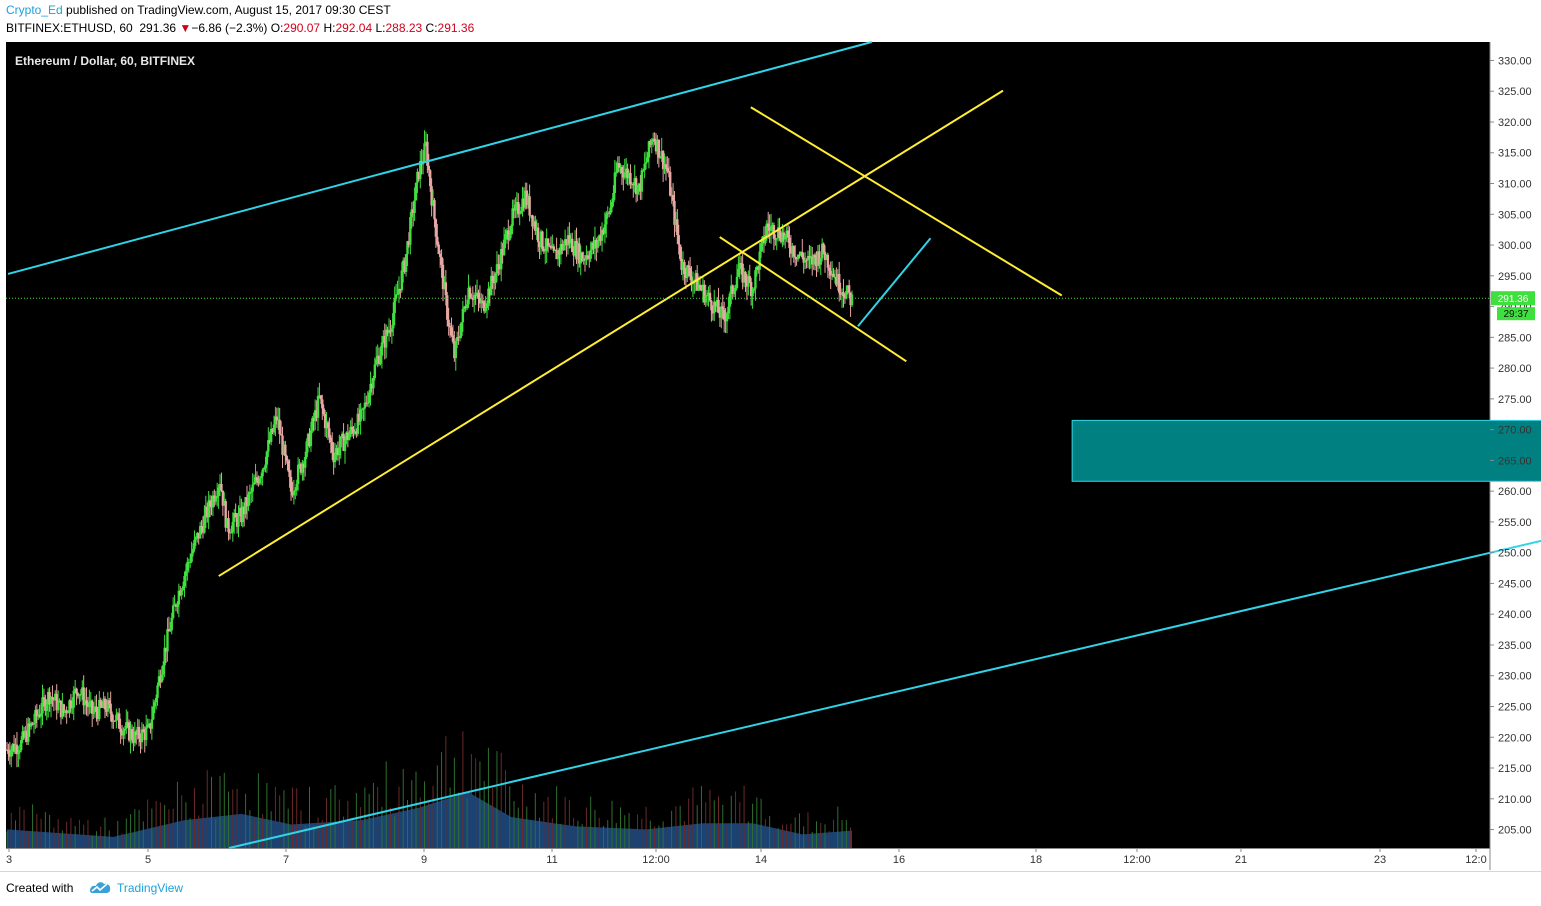  I want to click on open-value: 290.07, so click(302, 28).